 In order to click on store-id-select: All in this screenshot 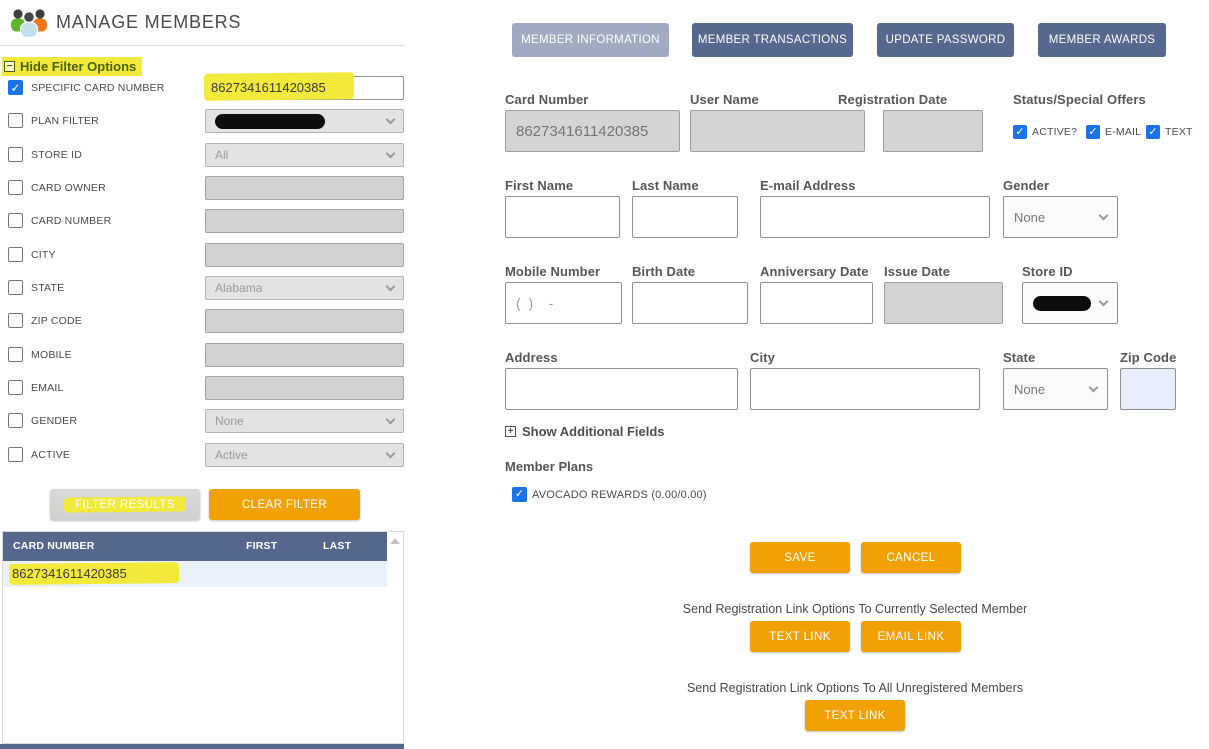, I will do `click(304, 155)`.